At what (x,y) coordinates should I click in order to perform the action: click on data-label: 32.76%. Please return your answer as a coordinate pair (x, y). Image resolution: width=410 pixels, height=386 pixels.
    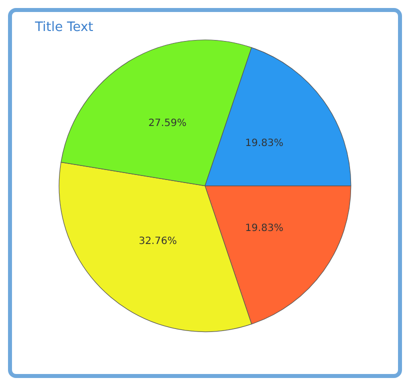
    Looking at the image, I should click on (157, 241).